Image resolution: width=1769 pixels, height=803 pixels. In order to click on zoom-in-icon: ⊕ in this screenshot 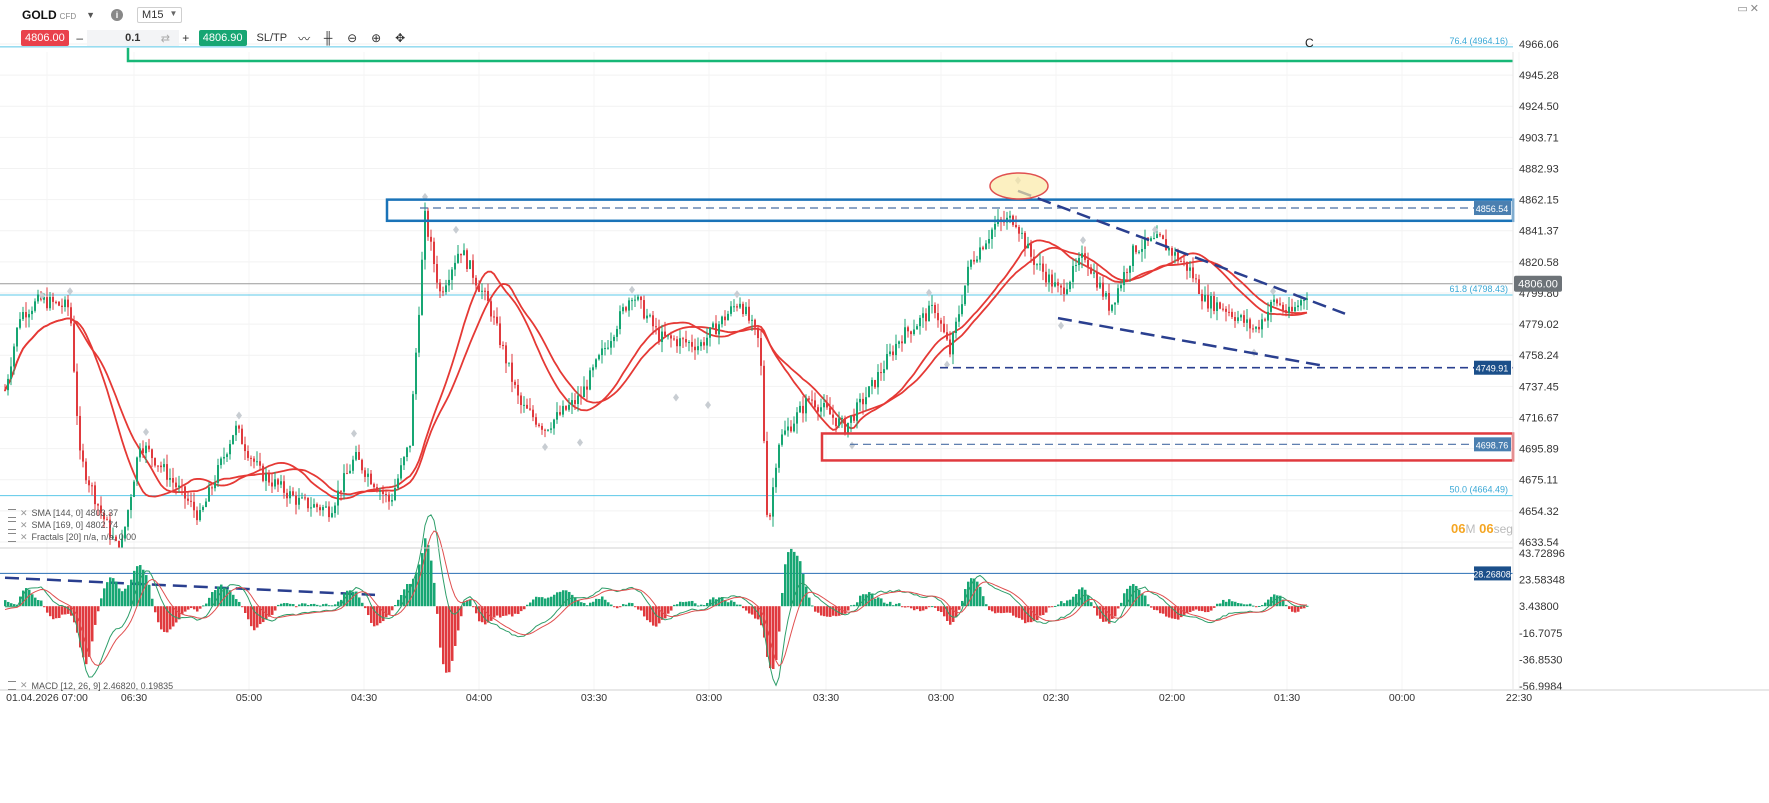, I will do `click(376, 38)`.